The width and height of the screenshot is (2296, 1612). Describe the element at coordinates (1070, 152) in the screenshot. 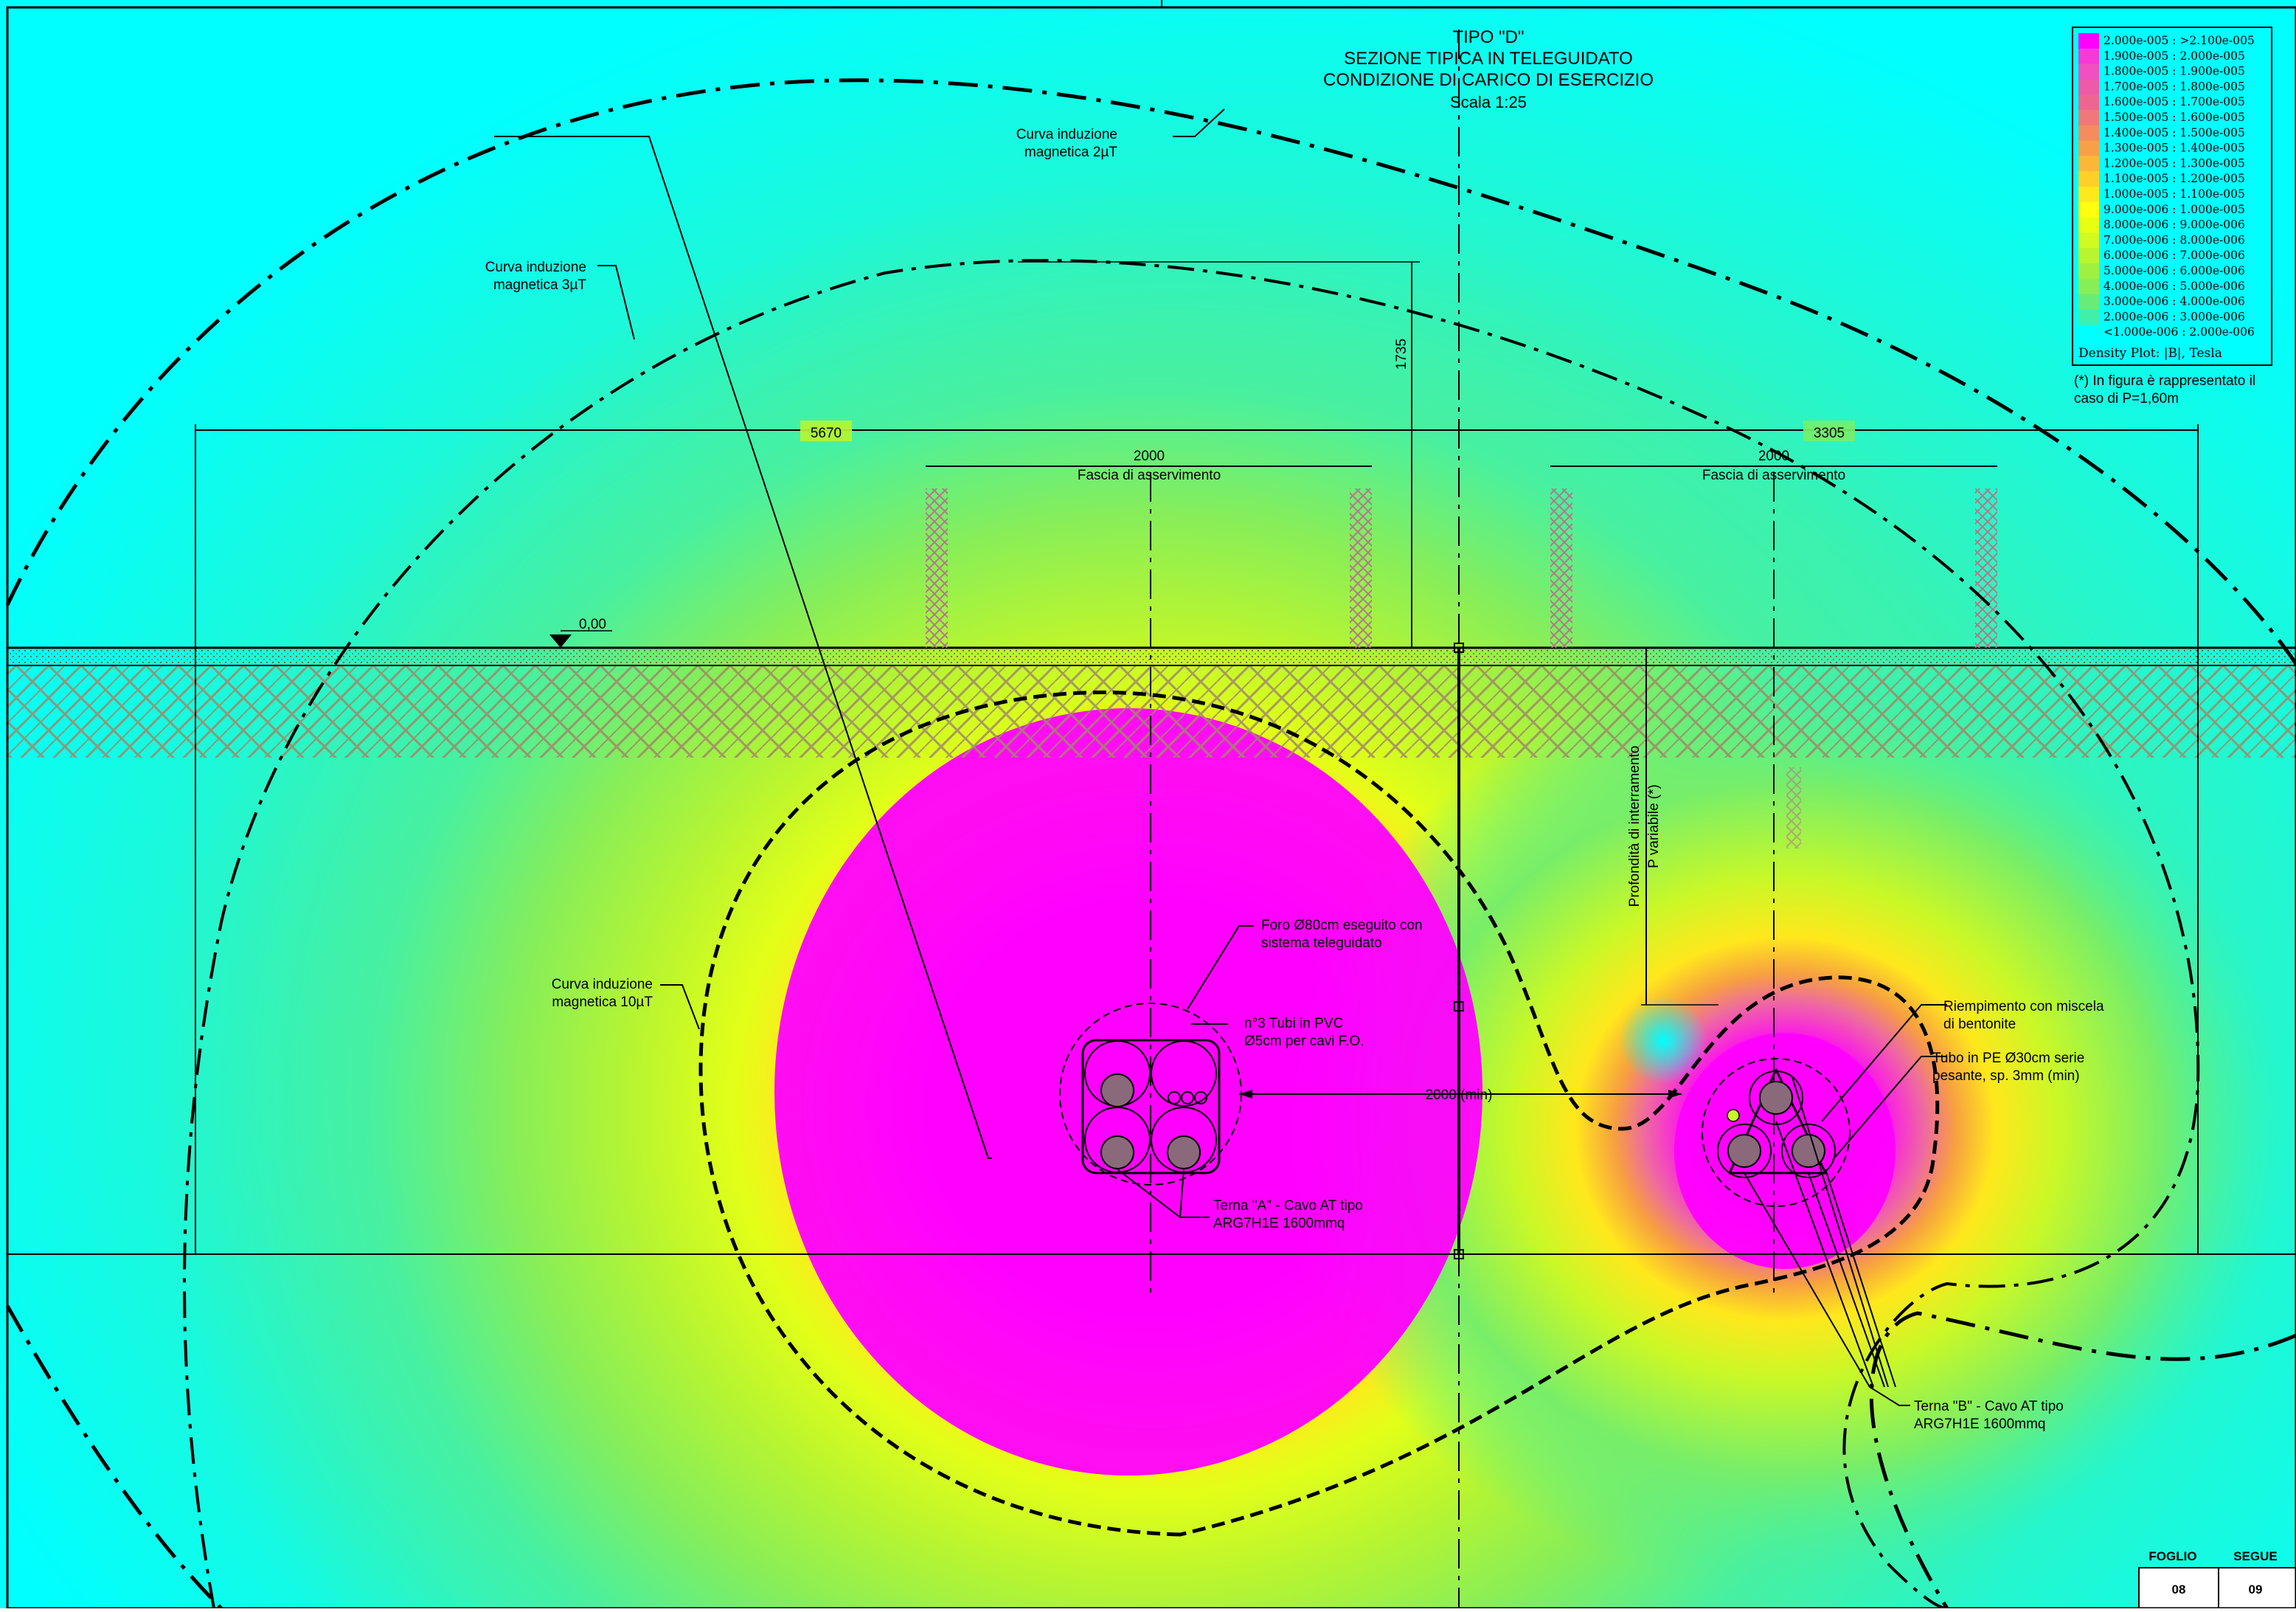

I see `curve2-label-2: magnetica 2µT` at that location.